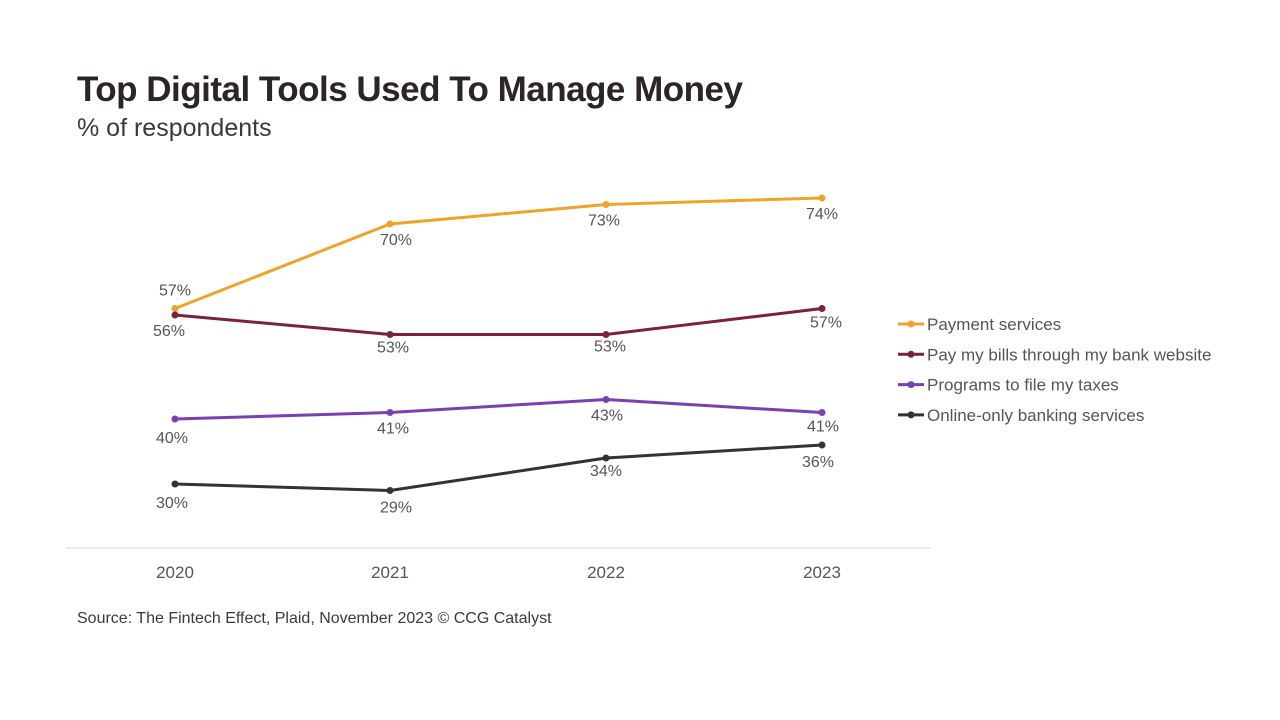 This screenshot has width=1280, height=720. I want to click on data-label: 30%, so click(172, 503).